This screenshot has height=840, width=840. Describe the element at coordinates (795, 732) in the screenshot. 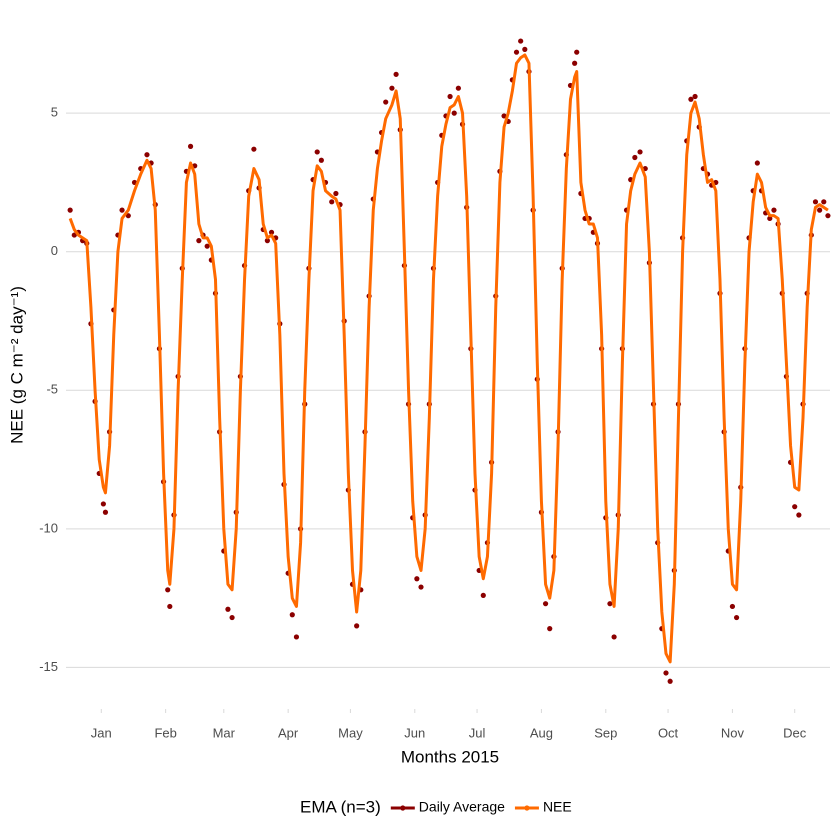

I see `x-tick-label: Dec` at that location.